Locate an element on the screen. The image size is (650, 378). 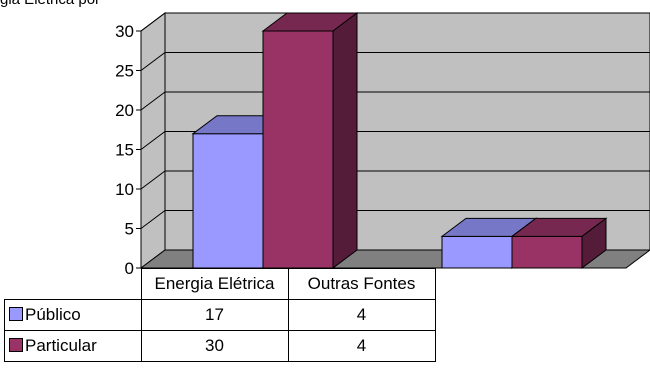
y-tick-label: 15 is located at coordinates (124, 150).